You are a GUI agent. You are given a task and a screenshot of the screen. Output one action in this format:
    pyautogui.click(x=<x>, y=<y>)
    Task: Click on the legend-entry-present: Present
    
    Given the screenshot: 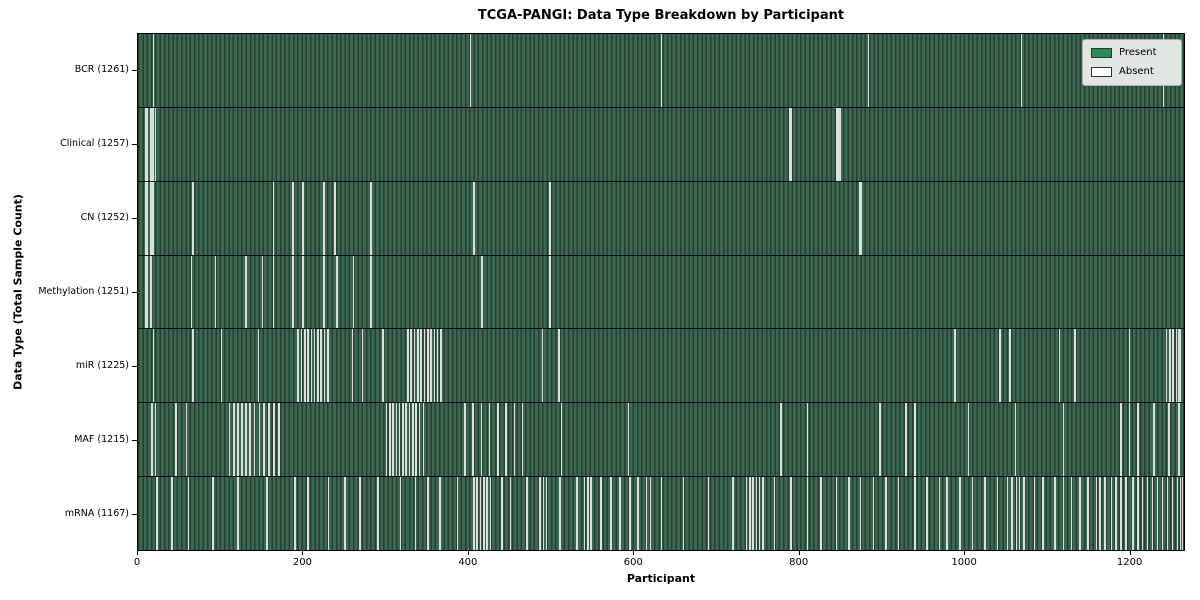 What is the action you would take?
    pyautogui.click(x=1132, y=53)
    